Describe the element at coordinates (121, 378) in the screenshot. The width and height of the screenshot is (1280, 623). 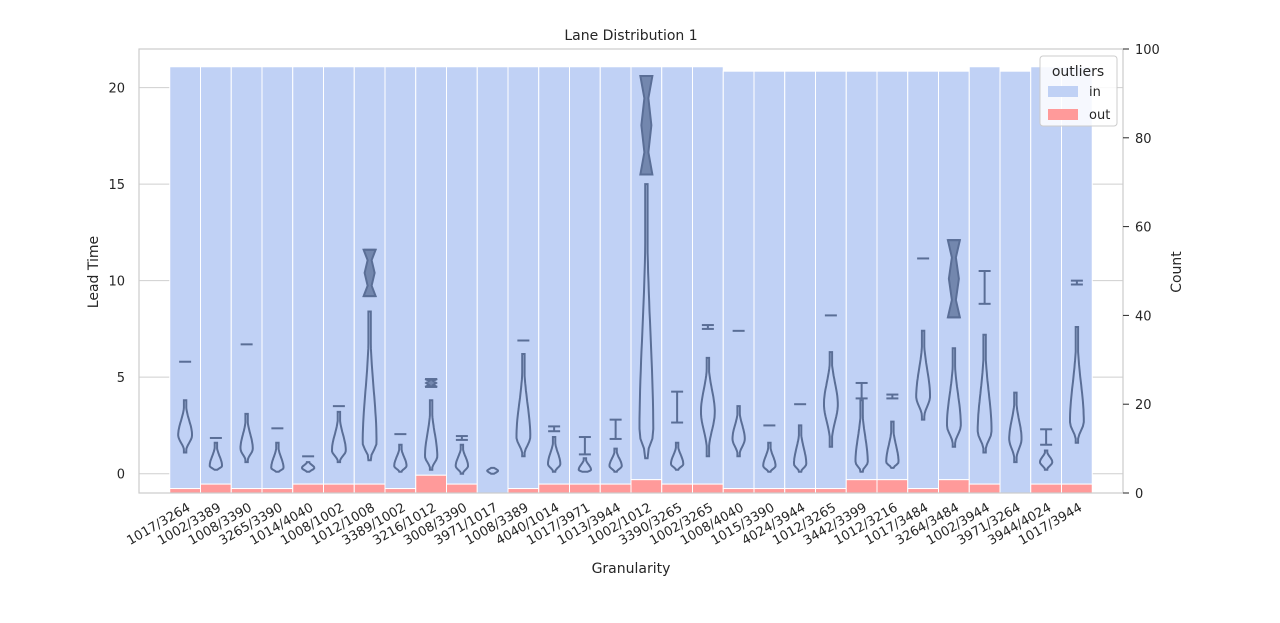
I see `y-tick-label-left: 5` at that location.